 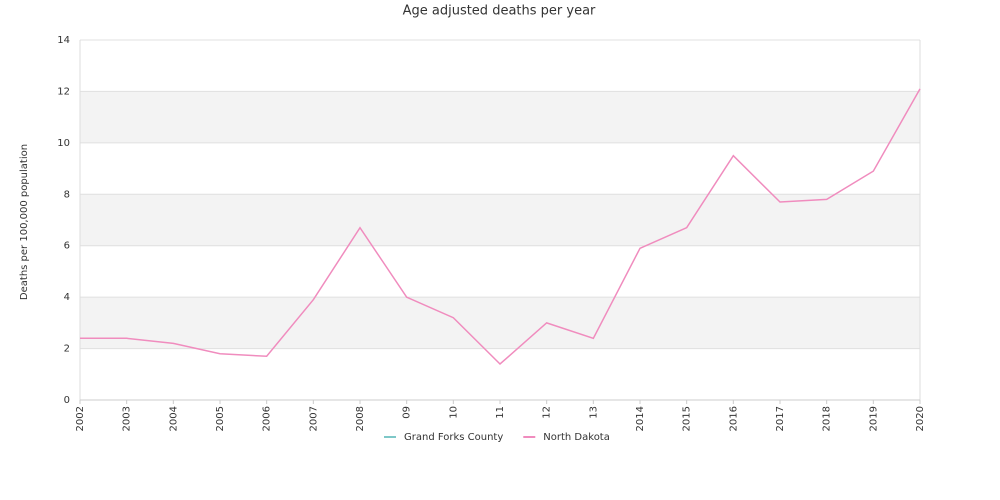 What do you see at coordinates (453, 437) in the screenshot?
I see `legend-label: Grand Forks County` at bounding box center [453, 437].